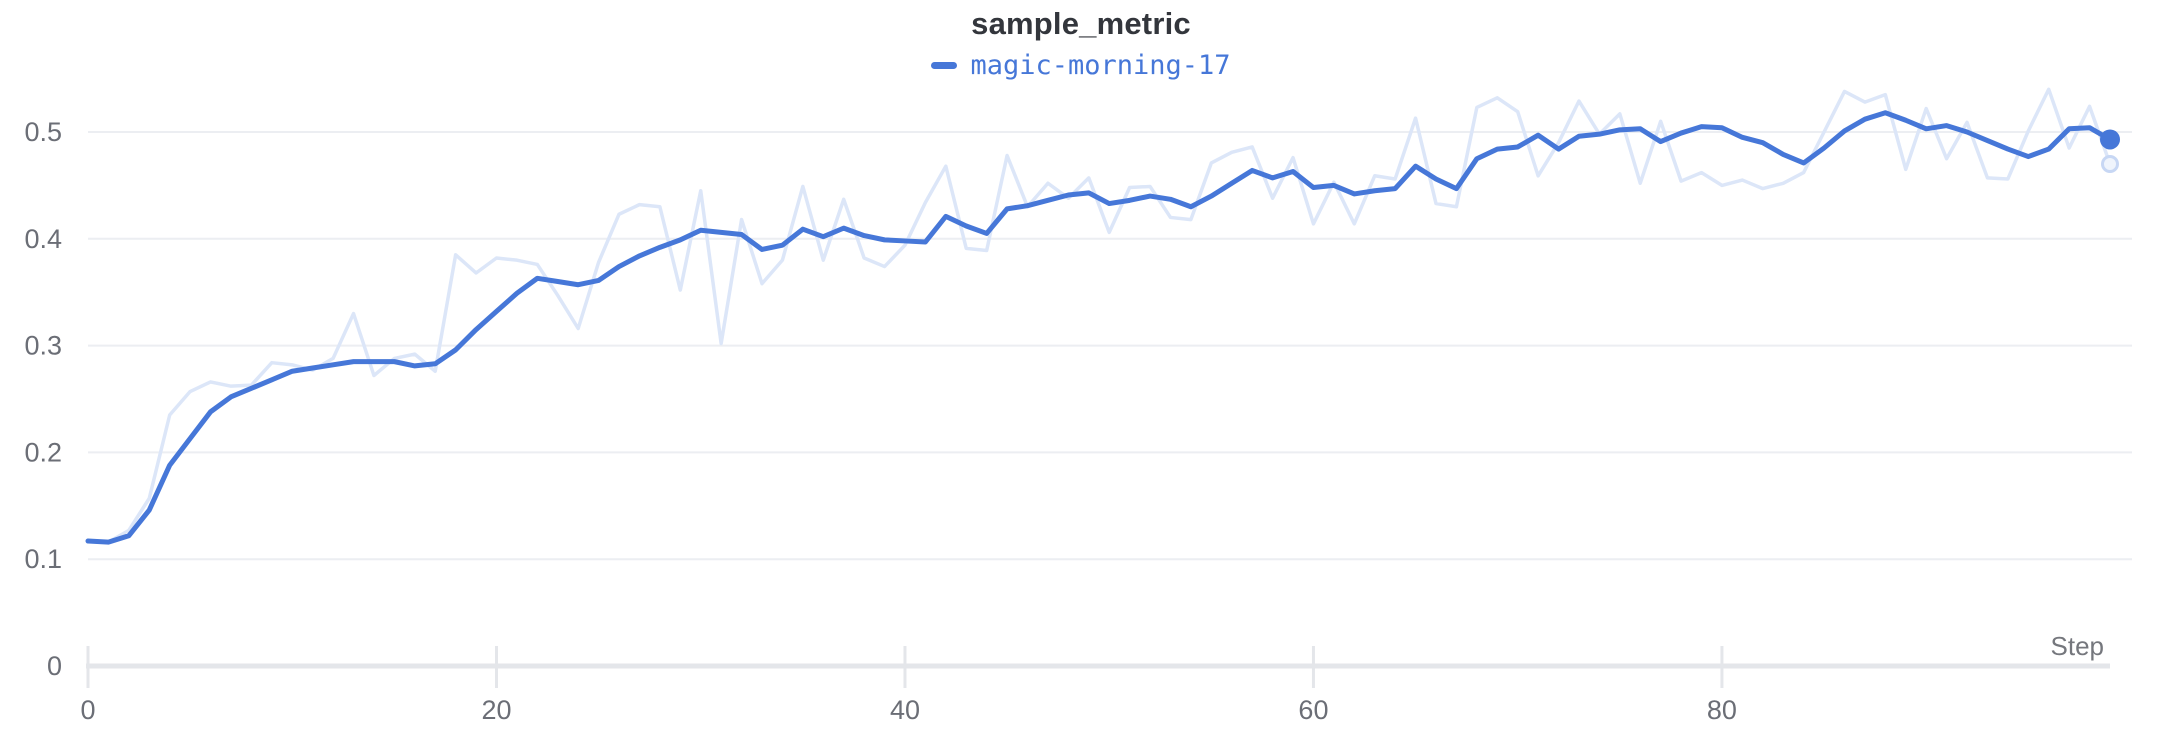  Describe the element at coordinates (43, 132) in the screenshot. I see `y-tick-label: 0.5` at that location.